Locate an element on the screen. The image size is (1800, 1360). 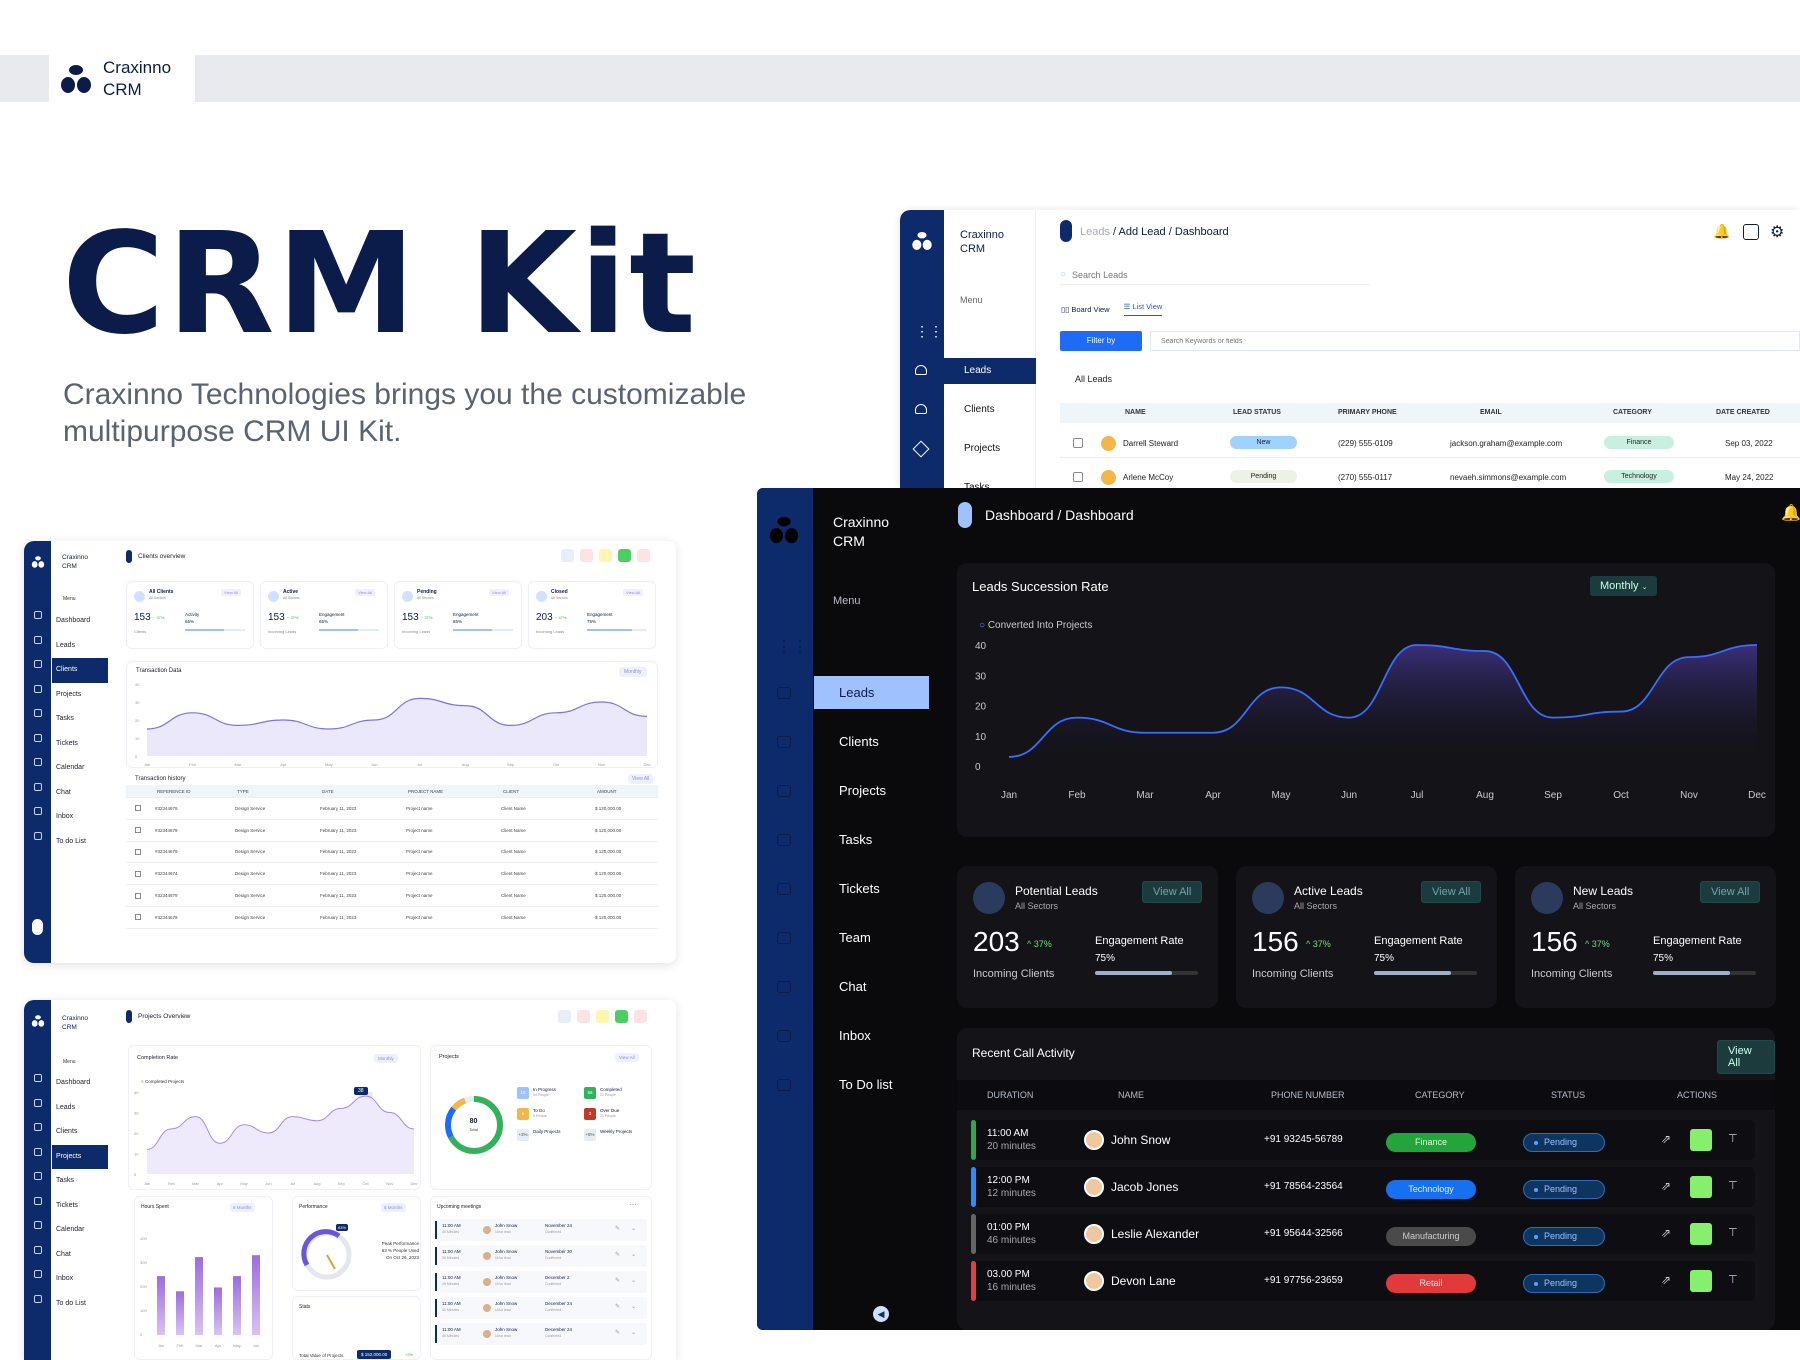
inbox-nav-icon is located at coordinates (37, 811).